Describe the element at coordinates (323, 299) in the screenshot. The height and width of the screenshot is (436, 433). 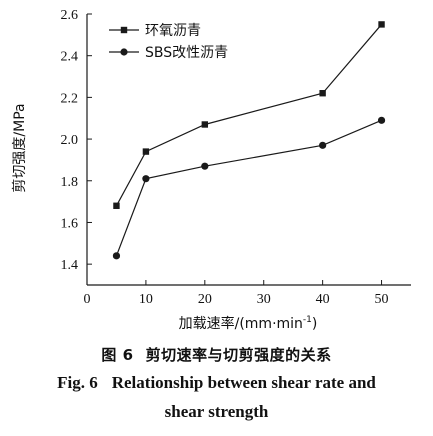
I see `x-tick-label: 40` at that location.